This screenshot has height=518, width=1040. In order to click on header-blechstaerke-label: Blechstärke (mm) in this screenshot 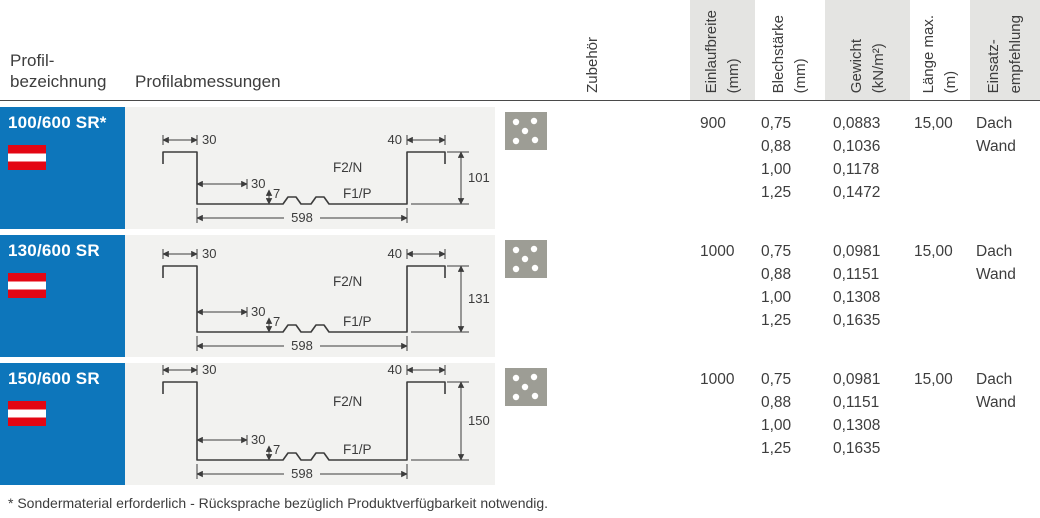, I will do `click(789, 53)`.